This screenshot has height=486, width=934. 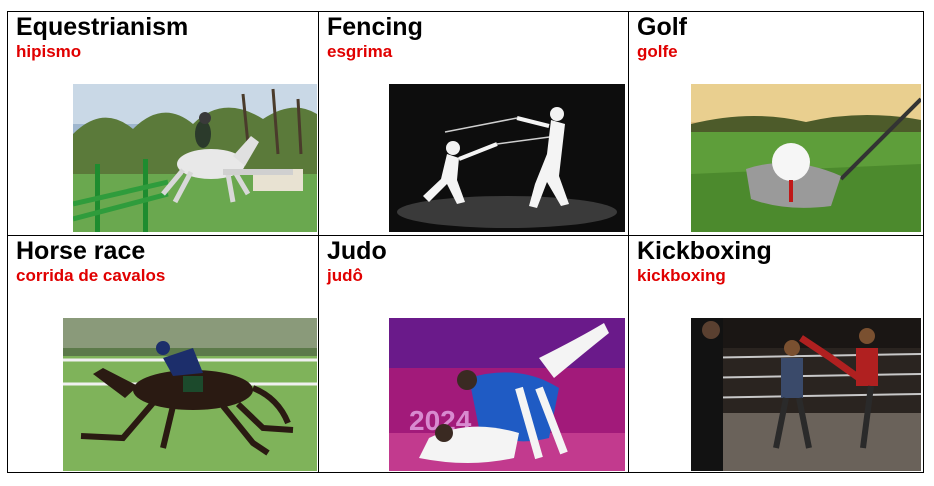 What do you see at coordinates (662, 27) in the screenshot?
I see `cell-title: Golf` at bounding box center [662, 27].